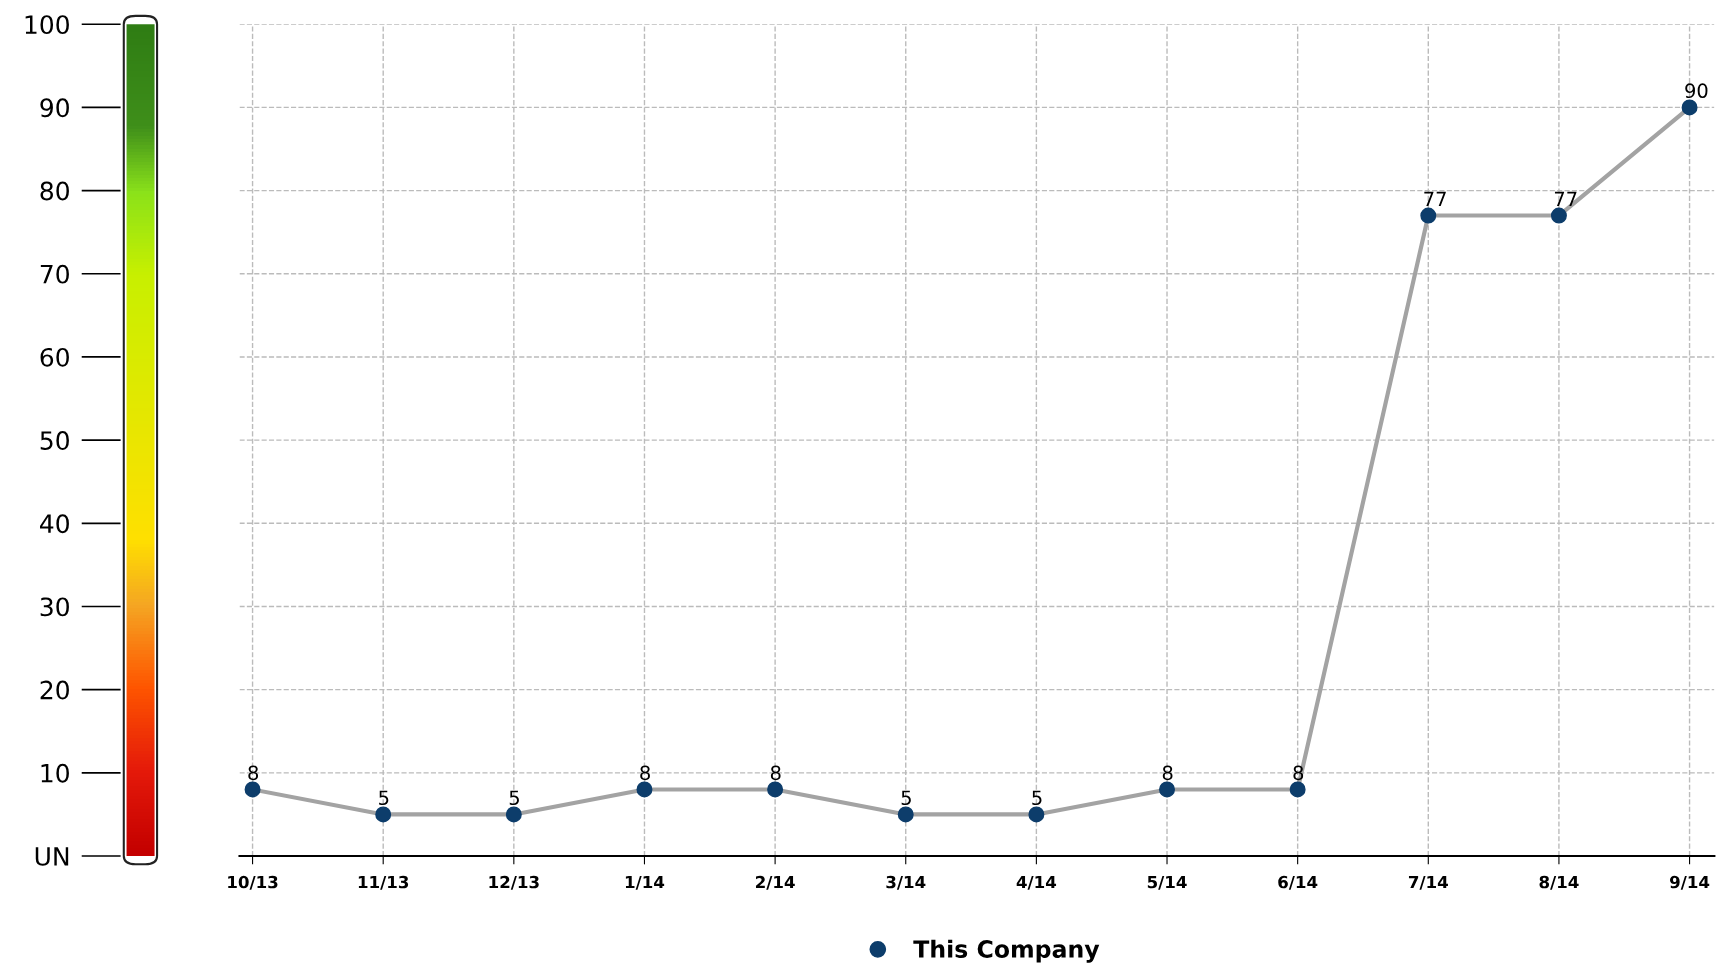 This screenshot has width=1723, height=969. Describe the element at coordinates (54, 191) in the screenshot. I see `y-tick-label: 80` at that location.